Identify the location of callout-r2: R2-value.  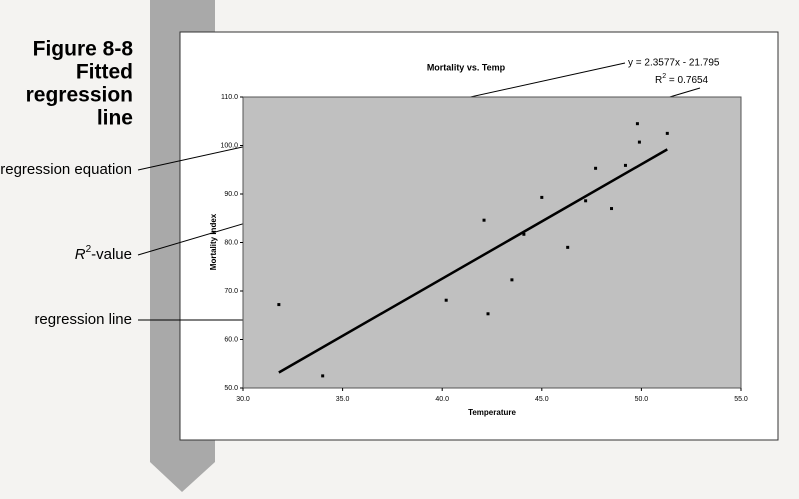
(103, 253).